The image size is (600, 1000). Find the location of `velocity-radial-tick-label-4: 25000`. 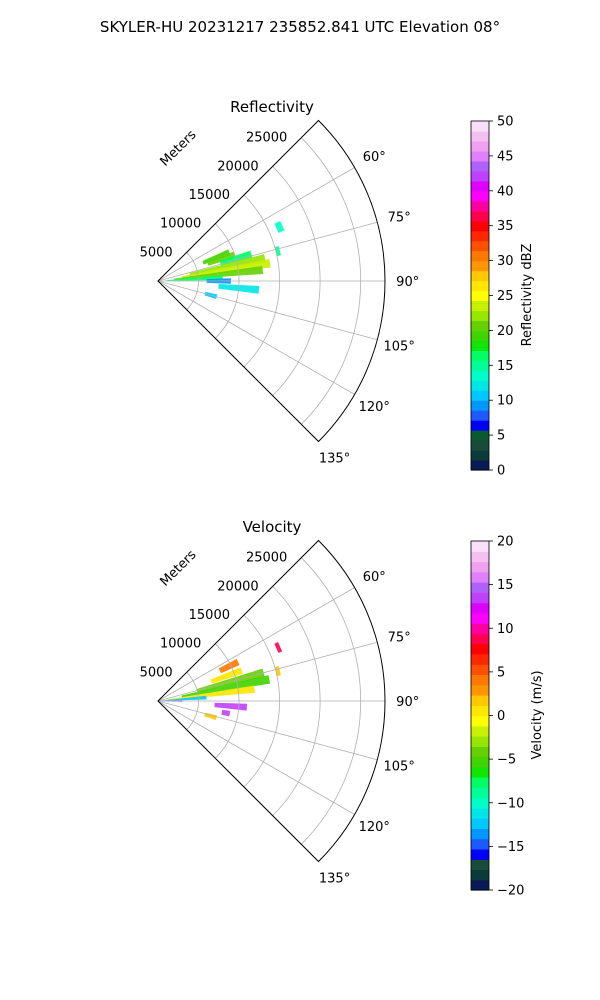

velocity-radial-tick-label-4: 25000 is located at coordinates (266, 558).